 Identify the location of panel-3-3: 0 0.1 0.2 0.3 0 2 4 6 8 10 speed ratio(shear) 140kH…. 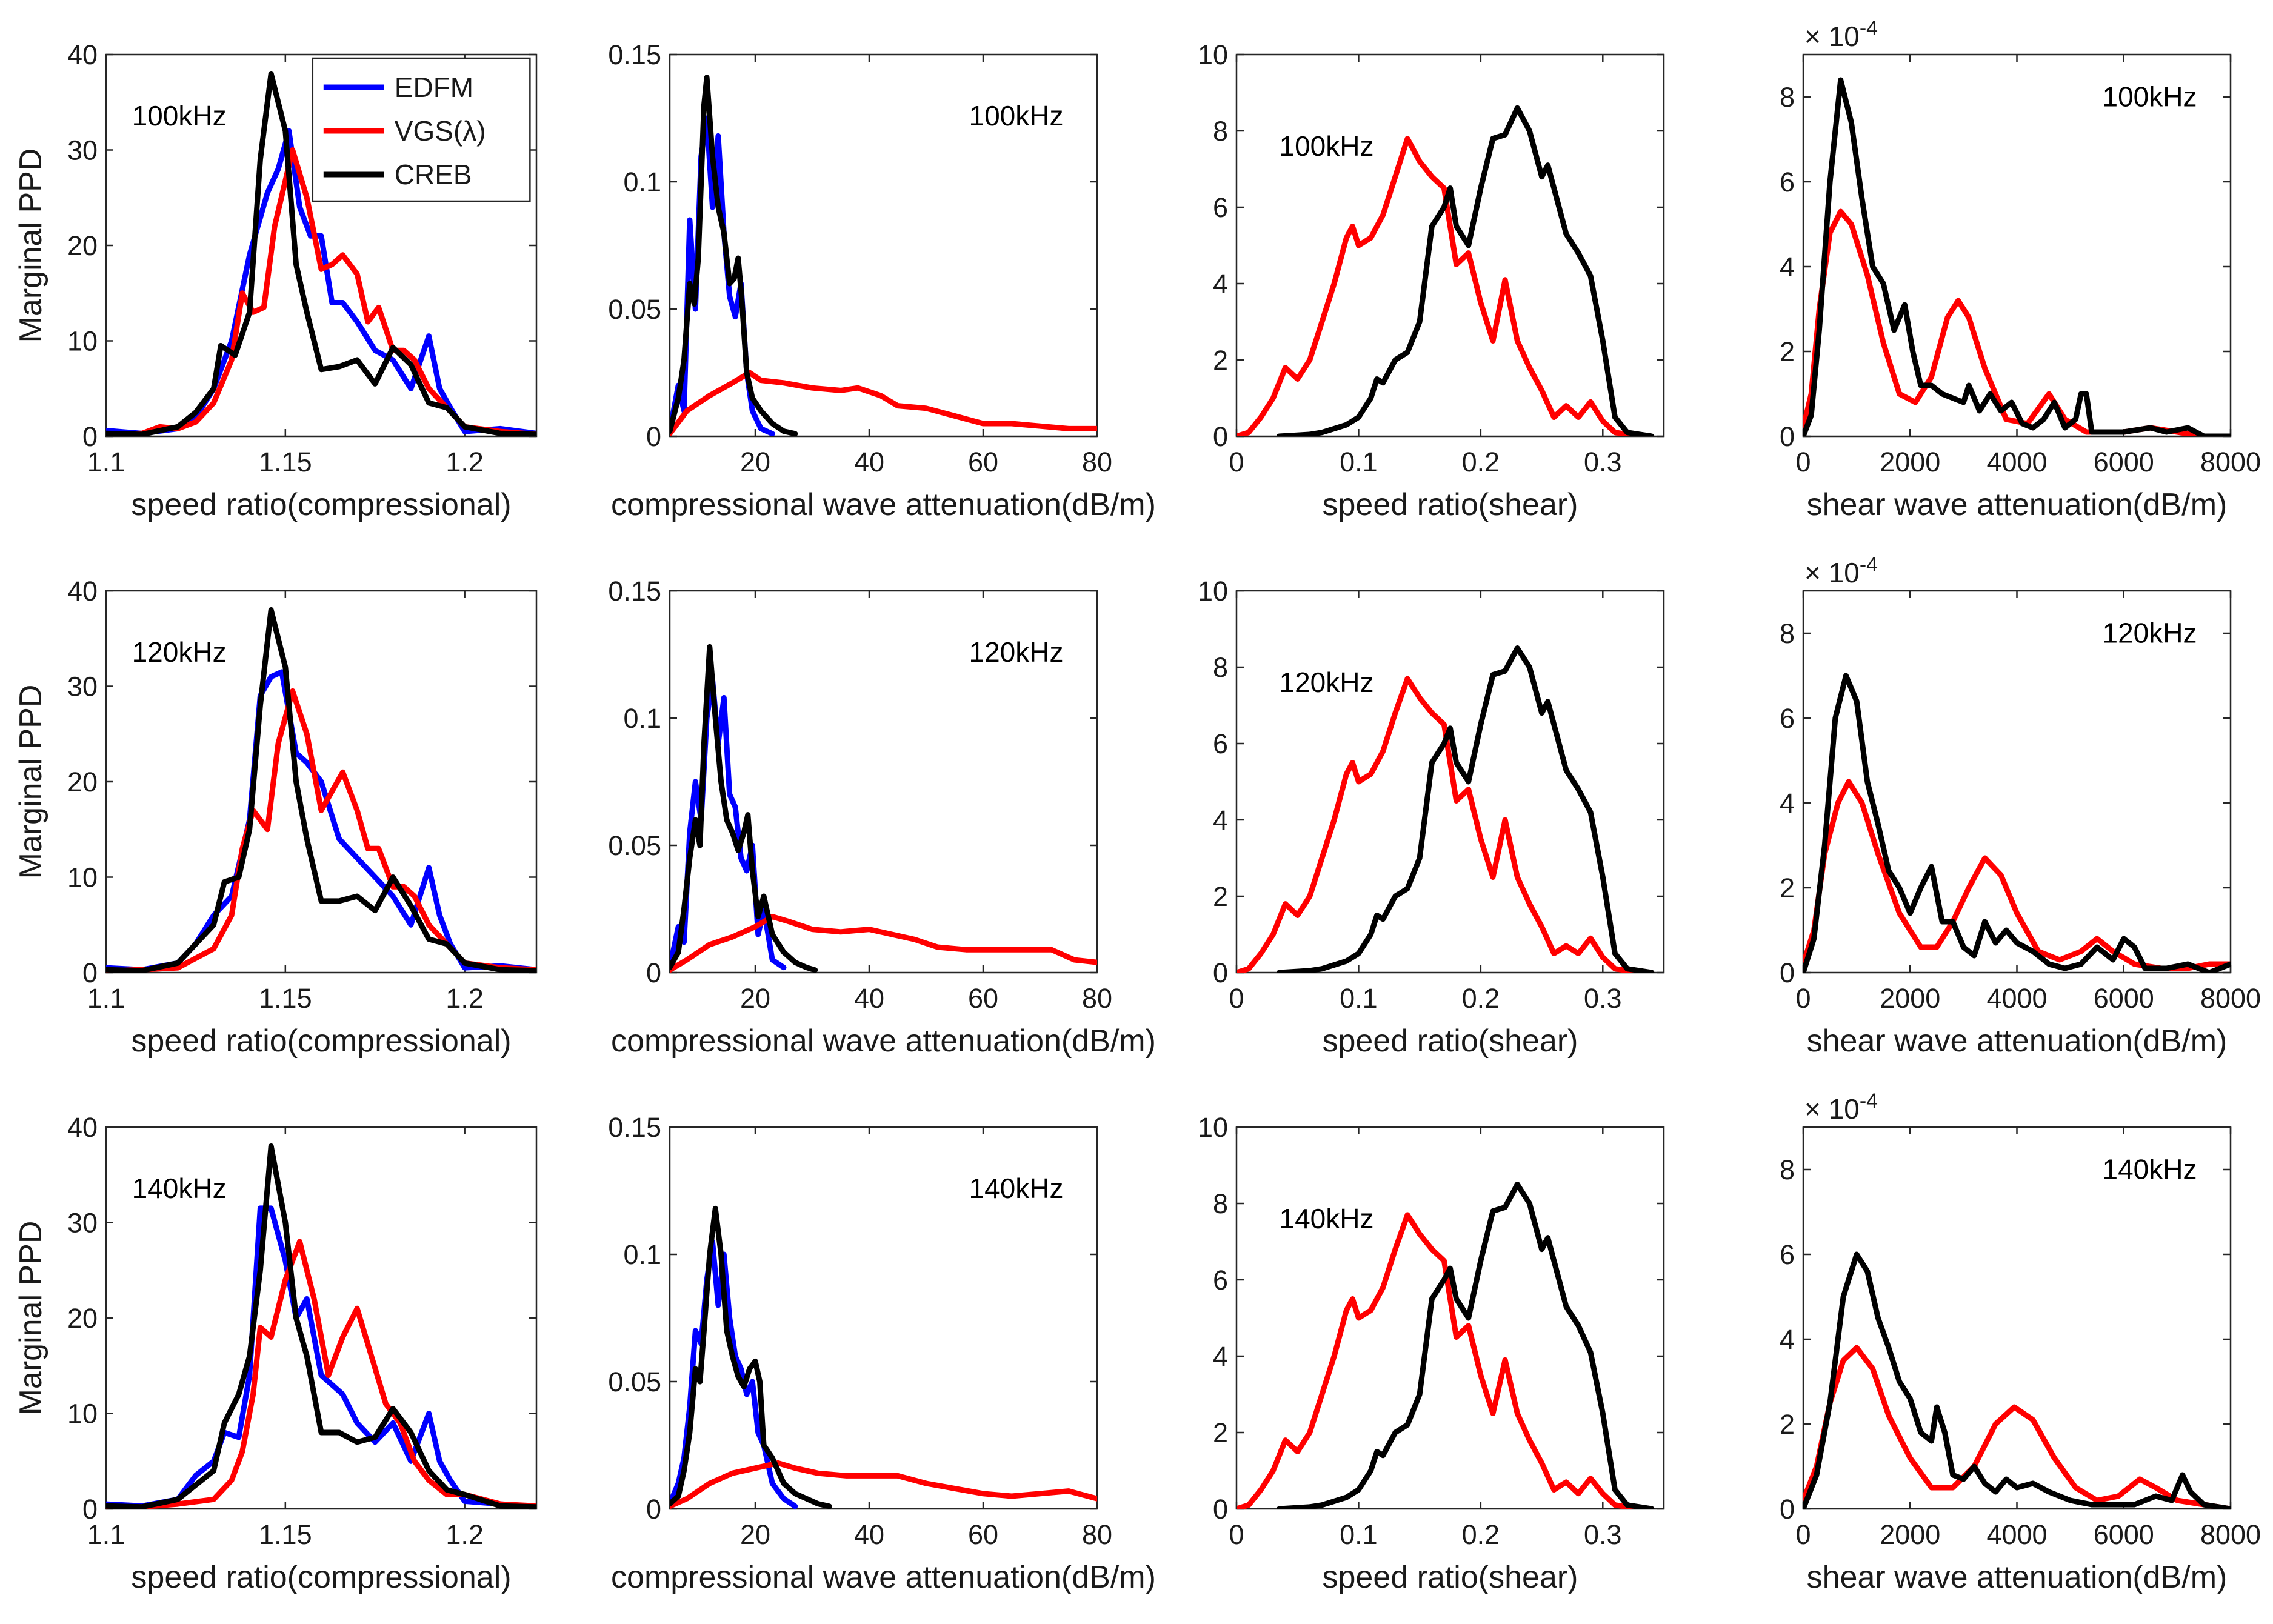
(1431, 1353).